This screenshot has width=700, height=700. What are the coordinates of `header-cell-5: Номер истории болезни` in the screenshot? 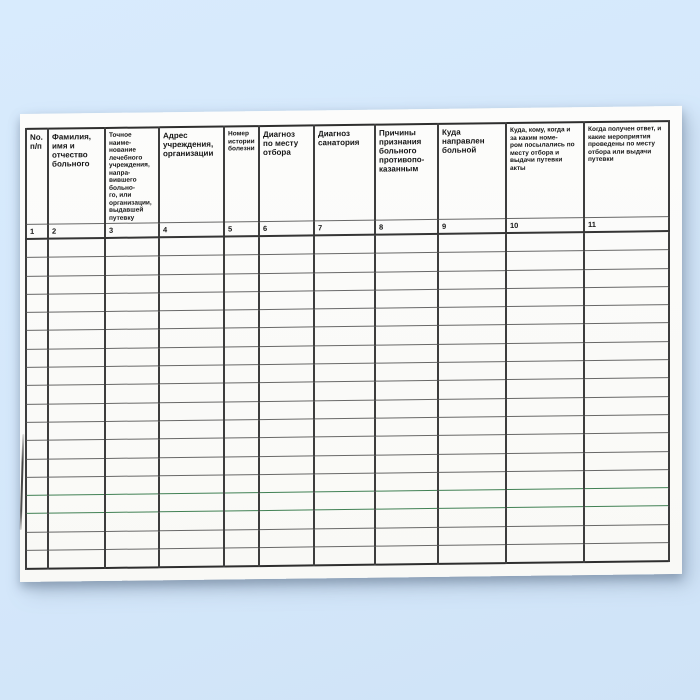 It's located at (241, 174).